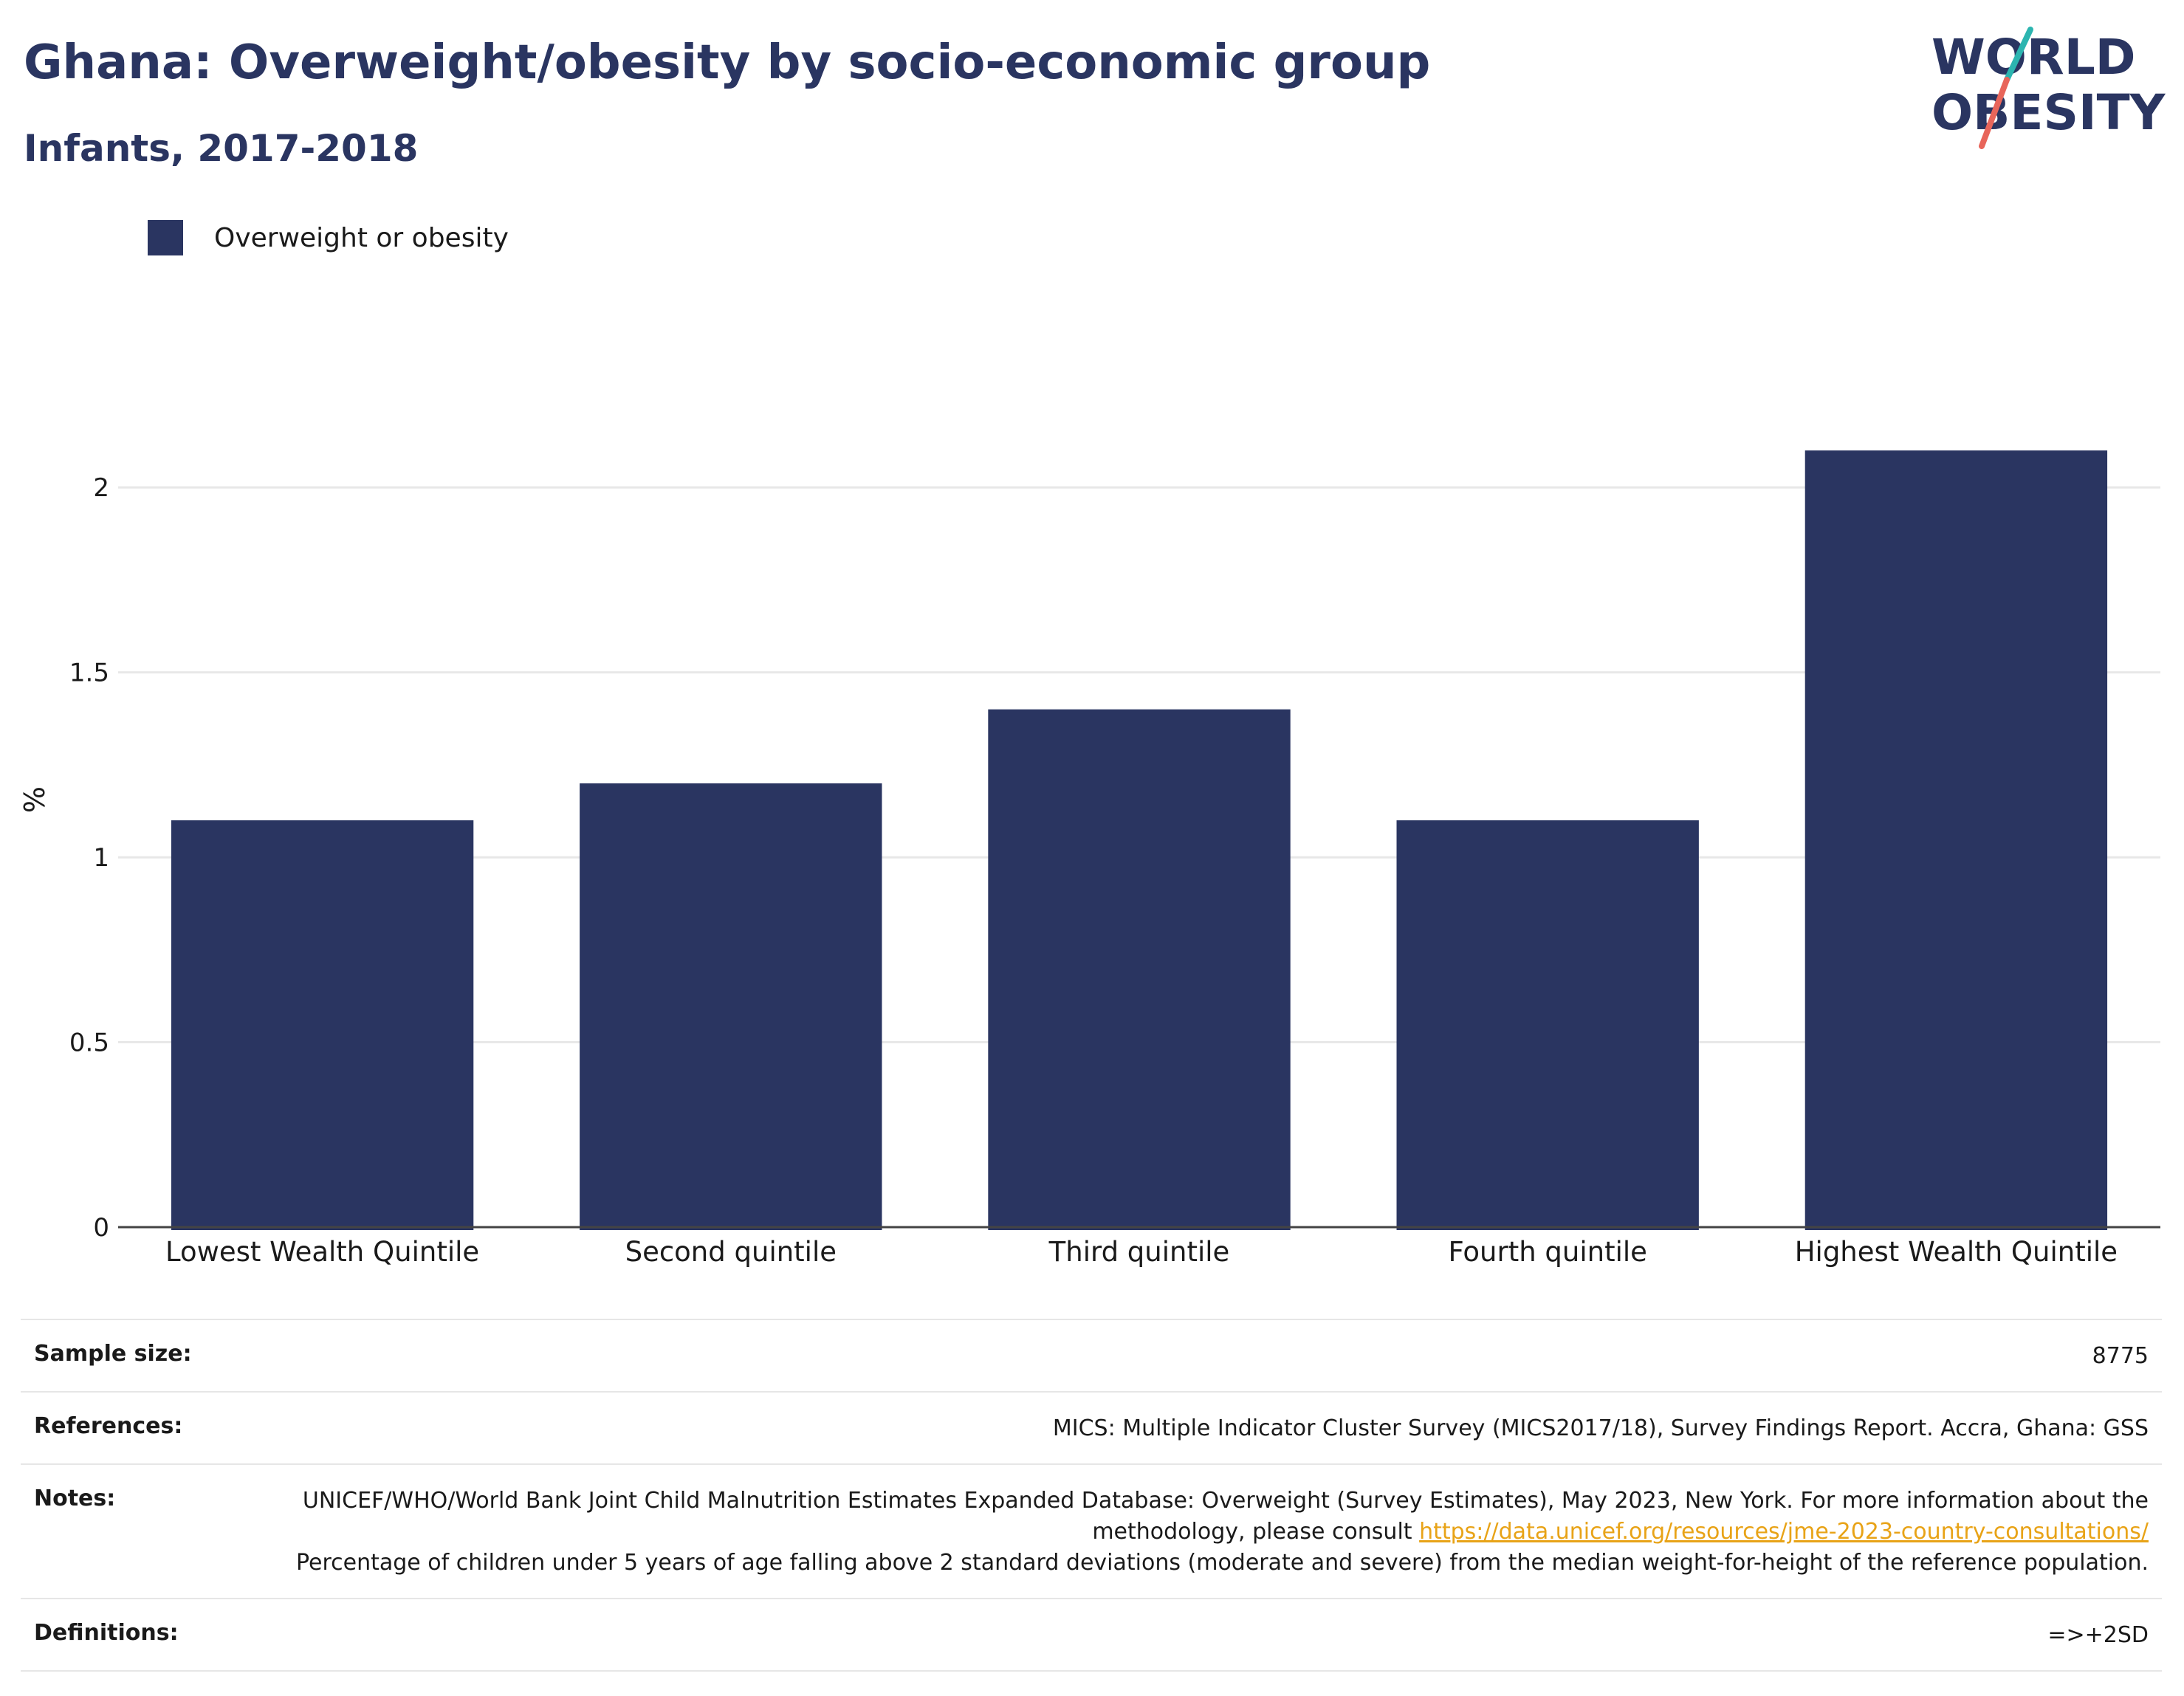  What do you see at coordinates (101, 858) in the screenshot?
I see `y-tick-label: 1` at bounding box center [101, 858].